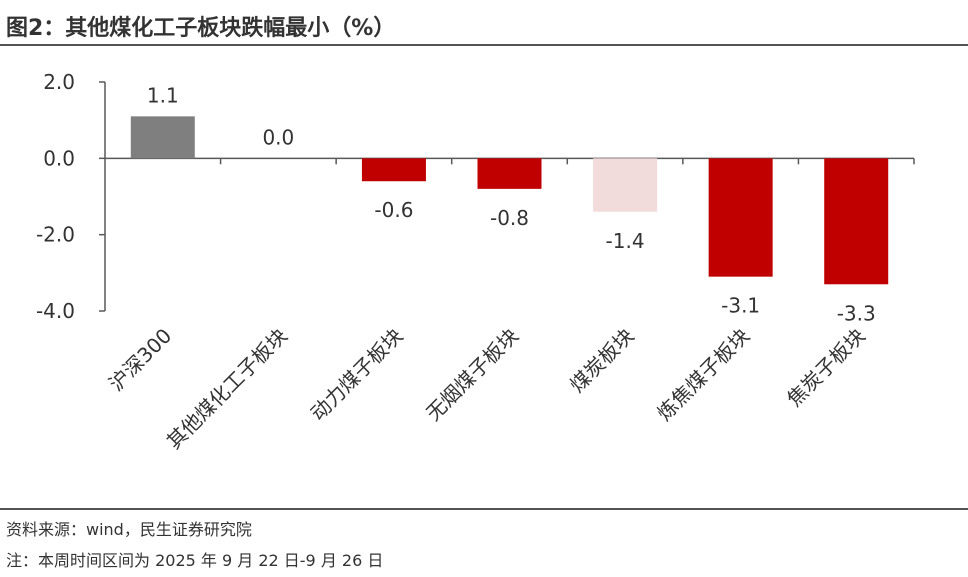 The image size is (968, 577). Describe the element at coordinates (227, 389) in the screenshot. I see `category-label: 其他煤化工子板块` at that location.